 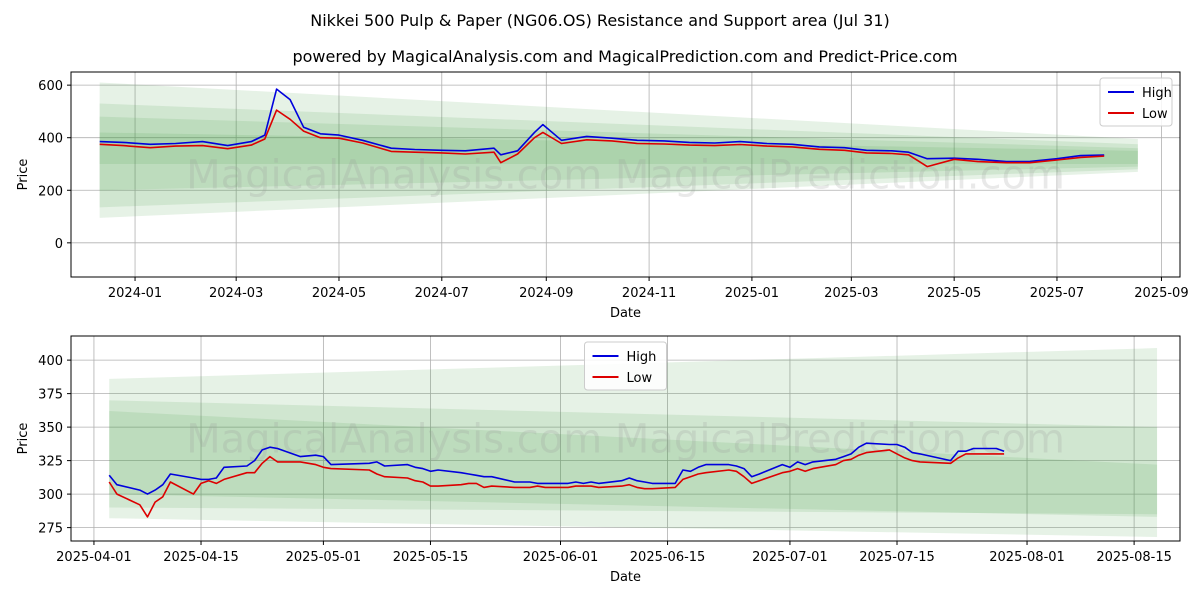 I want to click on x-tick-label: 2025-08-15, so click(x=1134, y=557).